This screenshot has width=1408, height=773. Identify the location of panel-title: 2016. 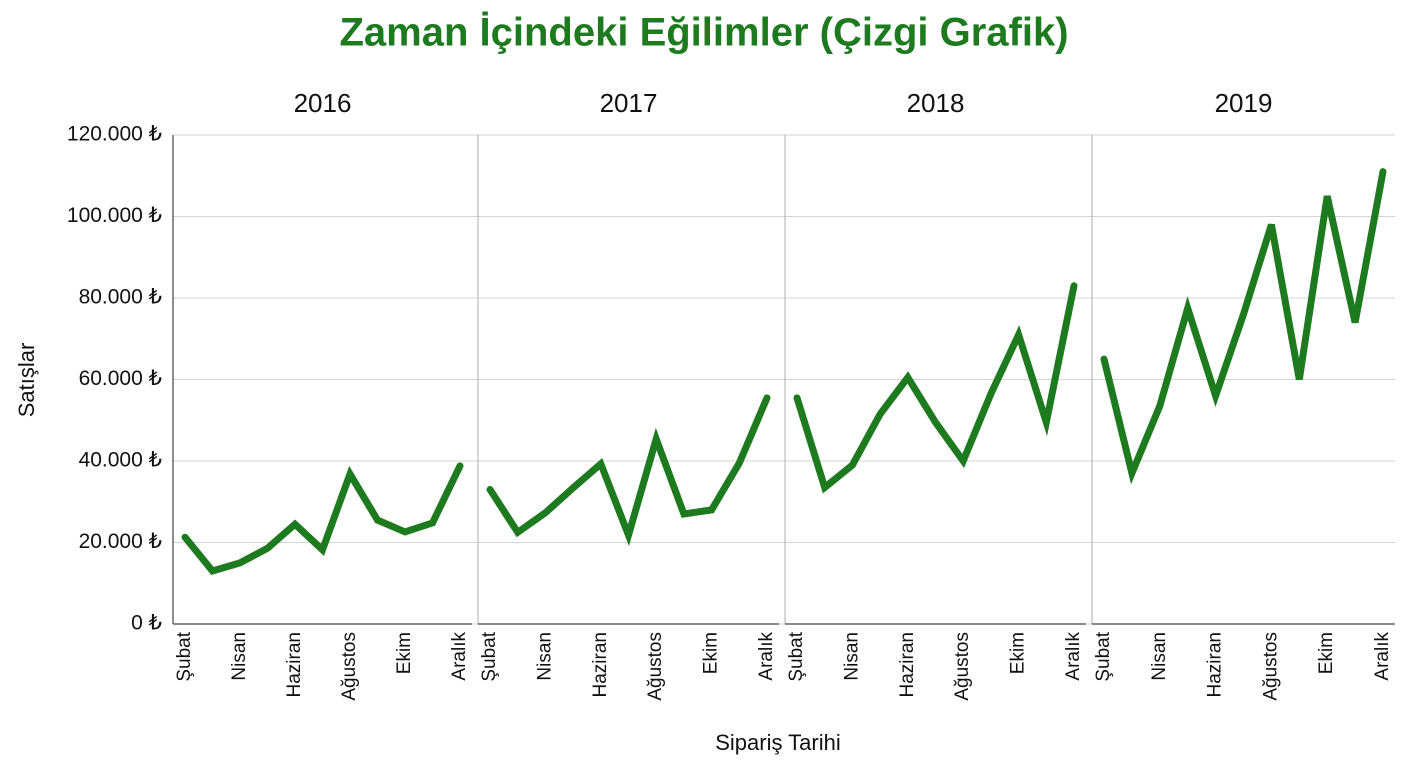
(323, 103).